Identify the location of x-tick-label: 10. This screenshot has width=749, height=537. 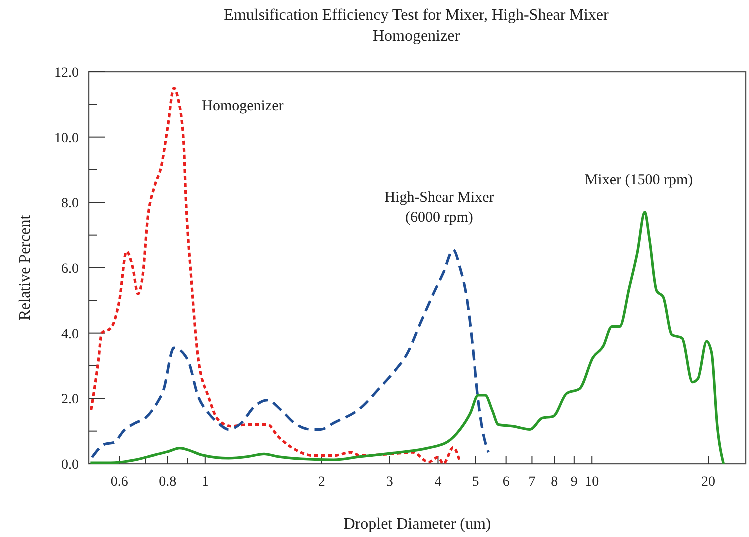
(592, 482).